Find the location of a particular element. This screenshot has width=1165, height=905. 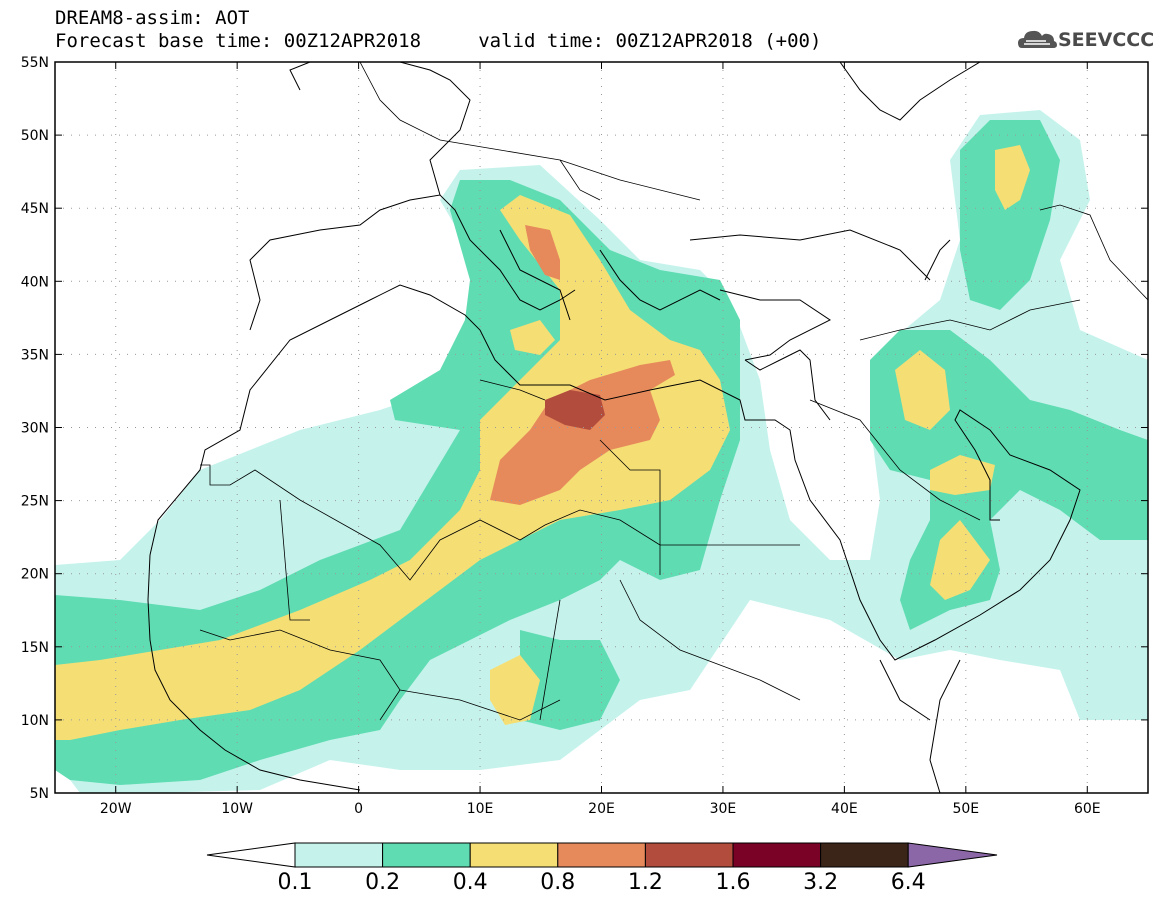

lon-label: 10W is located at coordinates (237, 809).